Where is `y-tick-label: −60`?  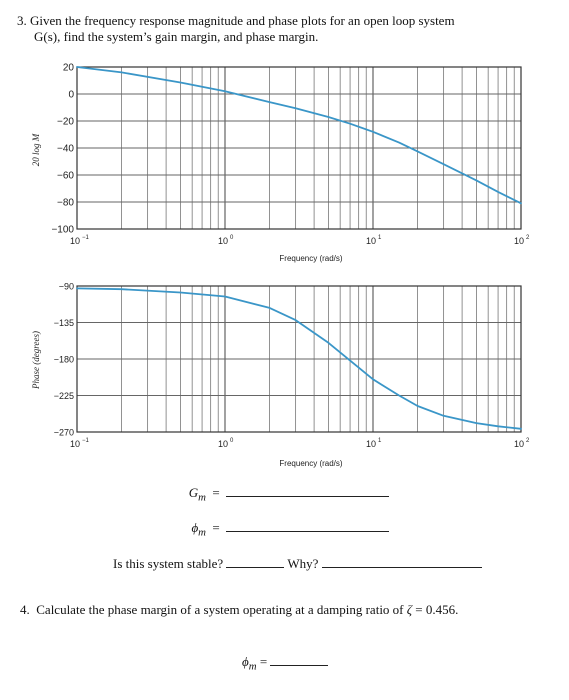
y-tick-label: −60 is located at coordinates (65, 176).